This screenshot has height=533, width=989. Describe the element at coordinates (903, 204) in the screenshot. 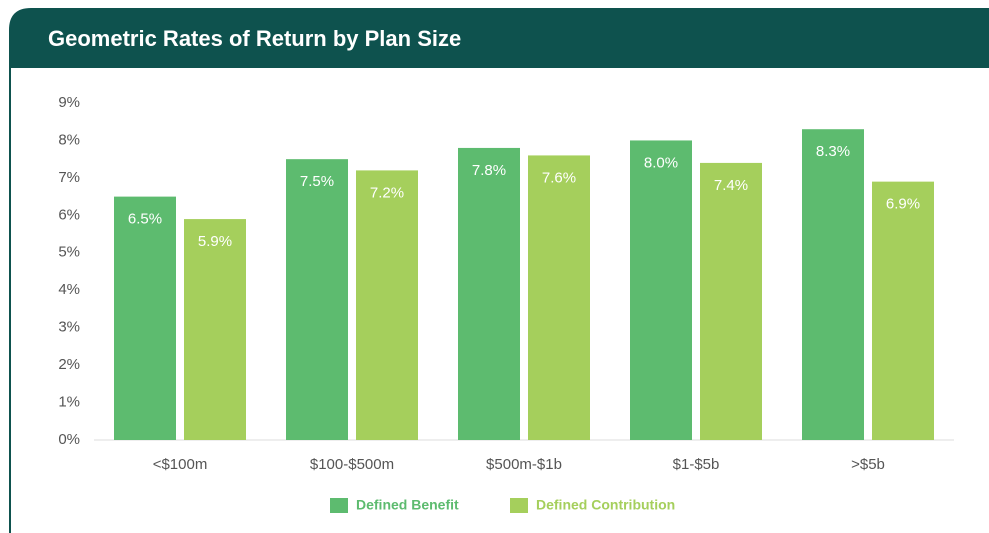

I see `data-label: 6.9%` at that location.